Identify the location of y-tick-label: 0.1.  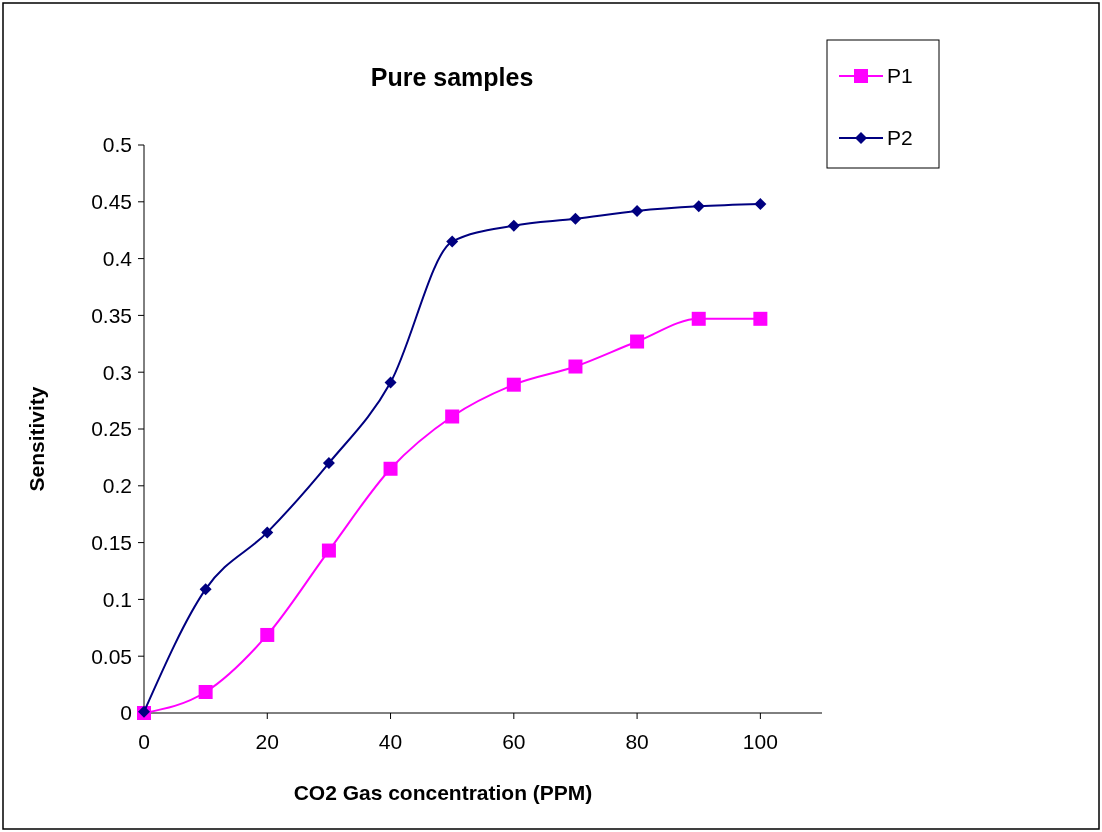
(117, 599).